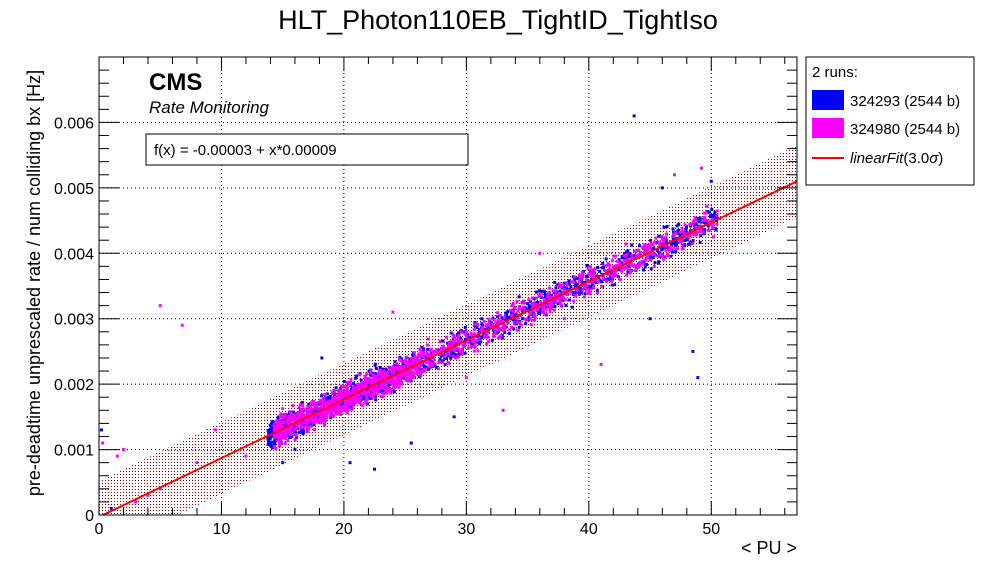 This screenshot has width=996, height=572. What do you see at coordinates (89, 516) in the screenshot?
I see `y-tick-label: 0` at bounding box center [89, 516].